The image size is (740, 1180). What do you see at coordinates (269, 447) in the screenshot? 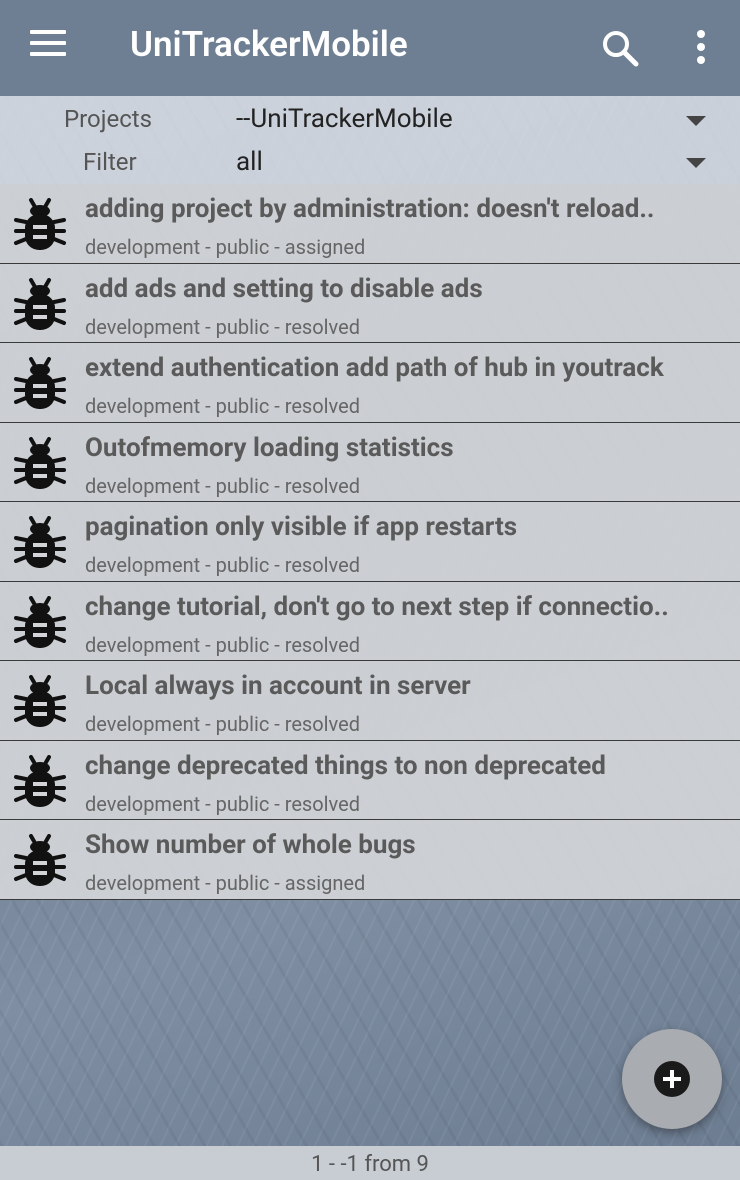
I see `issue-title: Outofmemory loading statistics` at bounding box center [269, 447].